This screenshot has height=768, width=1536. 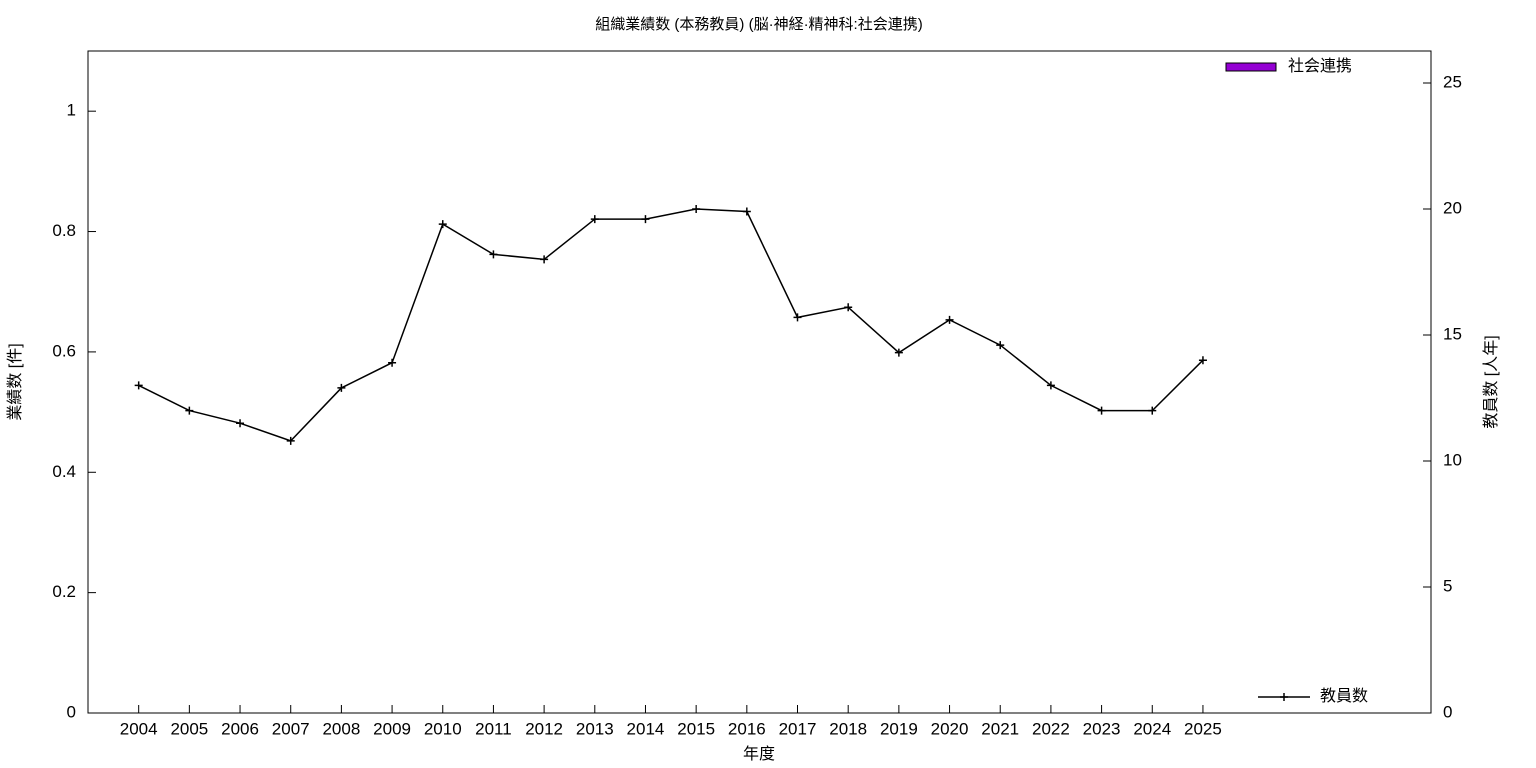 What do you see at coordinates (1452, 81) in the screenshot?
I see `y2-tick-label: 25` at bounding box center [1452, 81].